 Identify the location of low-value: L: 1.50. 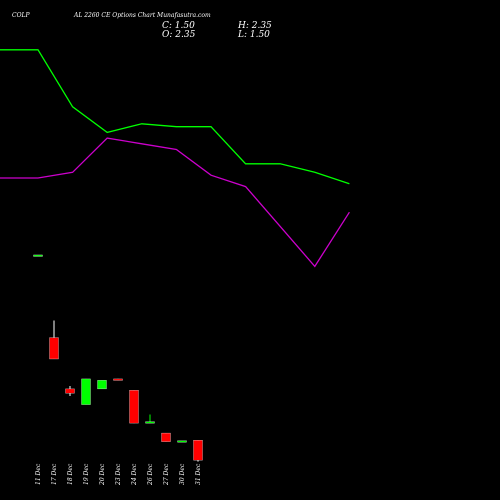
(254, 35).